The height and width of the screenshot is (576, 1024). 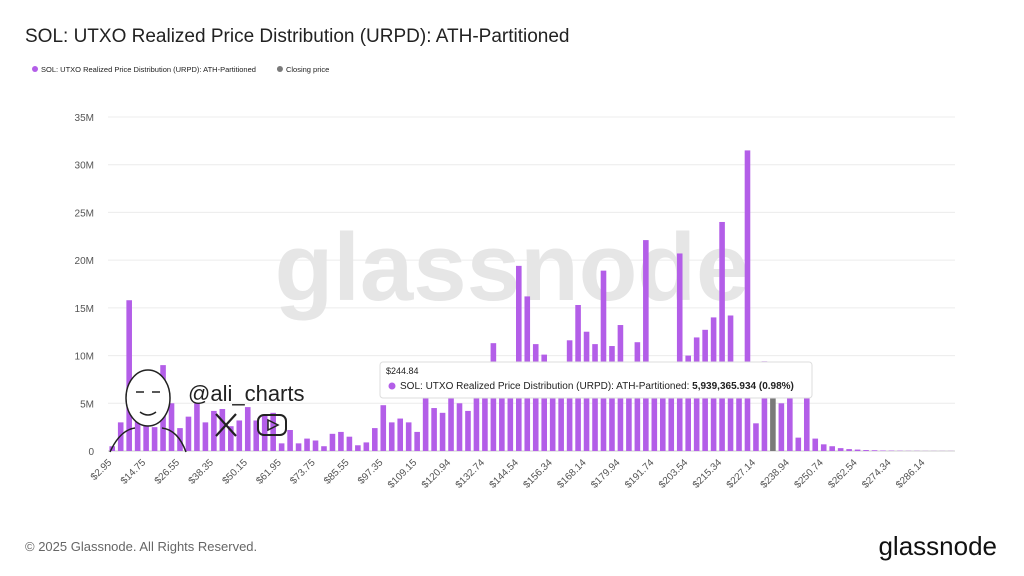 What do you see at coordinates (246, 393) in the screenshot?
I see `overlay-handle: @ali_charts` at bounding box center [246, 393].